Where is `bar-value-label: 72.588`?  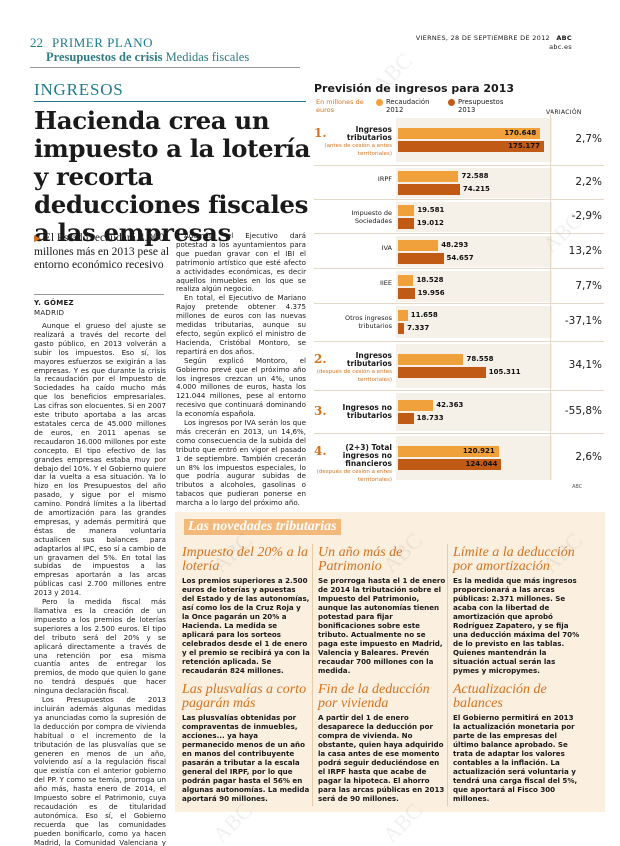 bar-value-label: 72.588 is located at coordinates (475, 176).